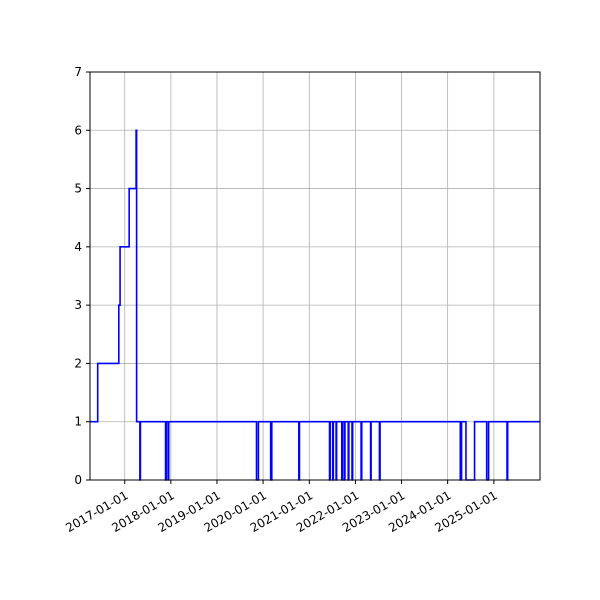  I want to click on y-tick-label: 5, so click(78, 189).